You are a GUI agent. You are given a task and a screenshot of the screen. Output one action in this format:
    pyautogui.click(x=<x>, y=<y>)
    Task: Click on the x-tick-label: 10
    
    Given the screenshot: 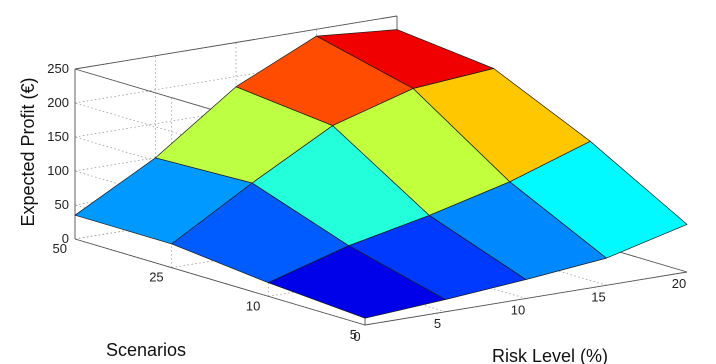 What is the action you would take?
    pyautogui.click(x=518, y=310)
    